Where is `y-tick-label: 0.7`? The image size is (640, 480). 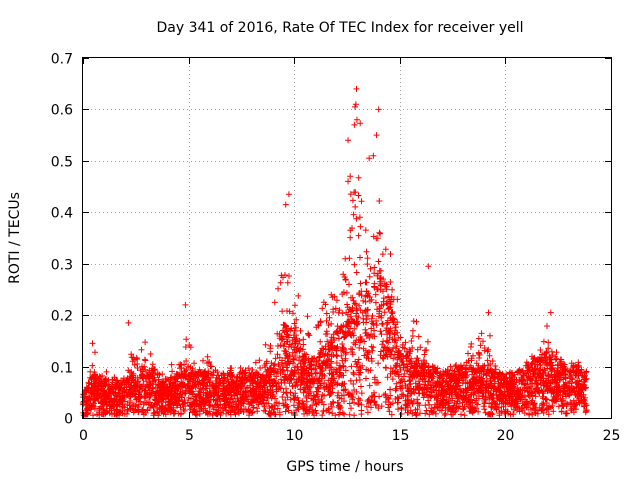 y-tick-label: 0.7 is located at coordinates (62, 60).